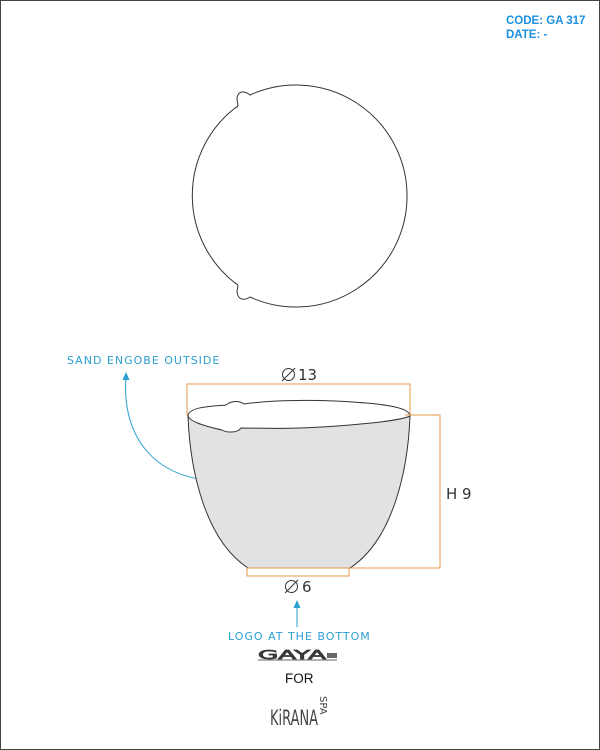 This screenshot has width=600, height=750. Describe the element at coordinates (143, 360) in the screenshot. I see `outside-finish-note: SAND ENGOBE OUTSIDE` at that location.